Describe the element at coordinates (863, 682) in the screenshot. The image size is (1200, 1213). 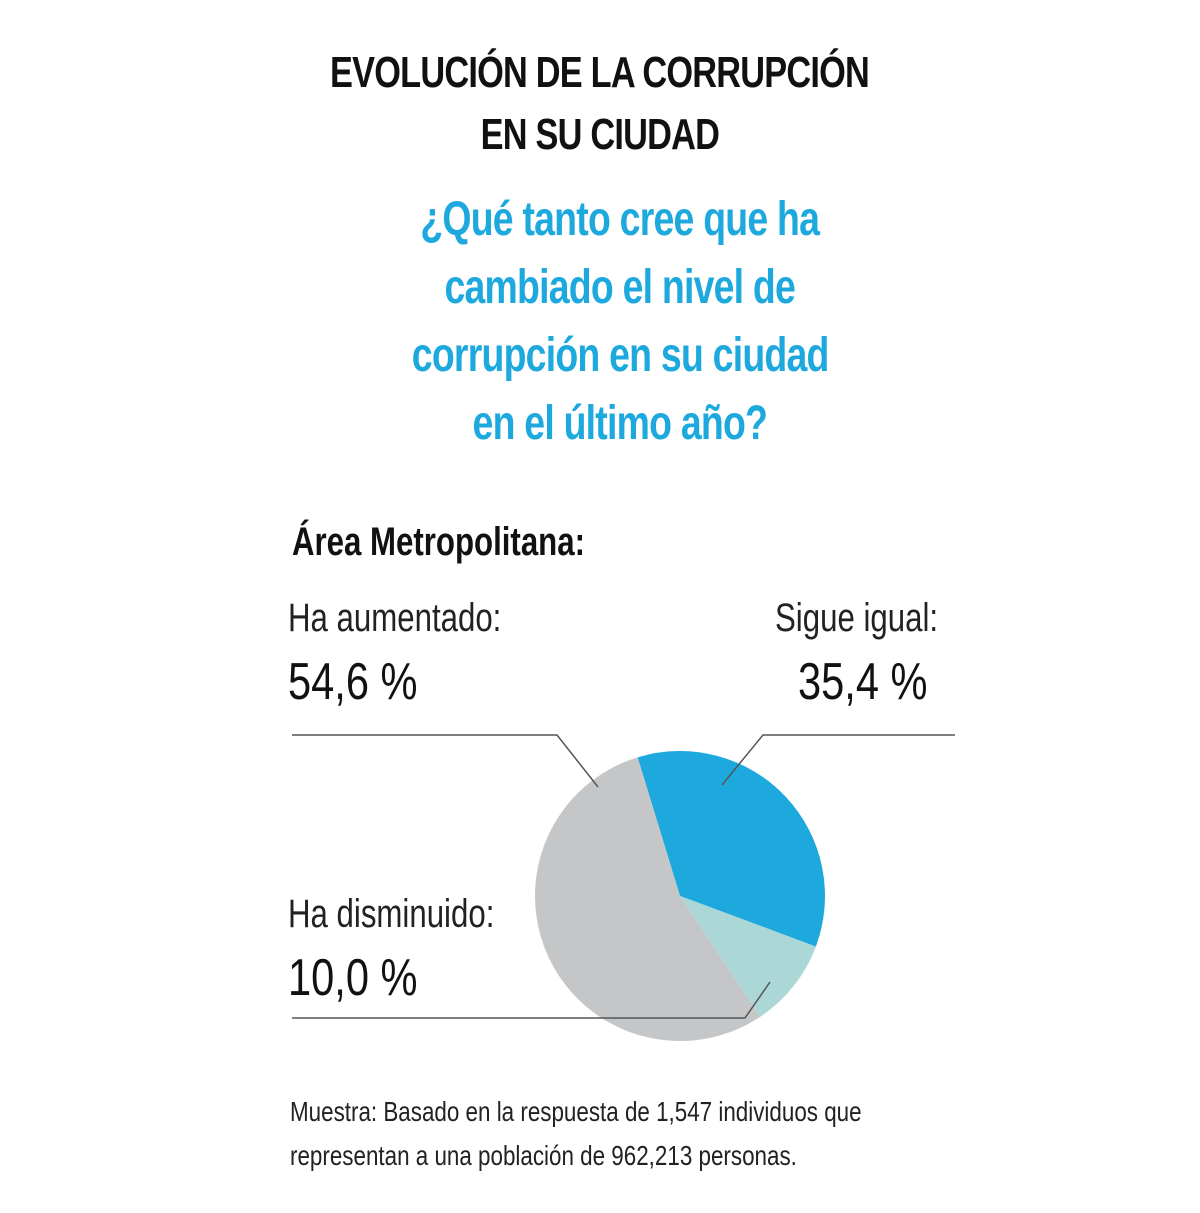
I see `value-sigue-igual: 35,4 %` at that location.